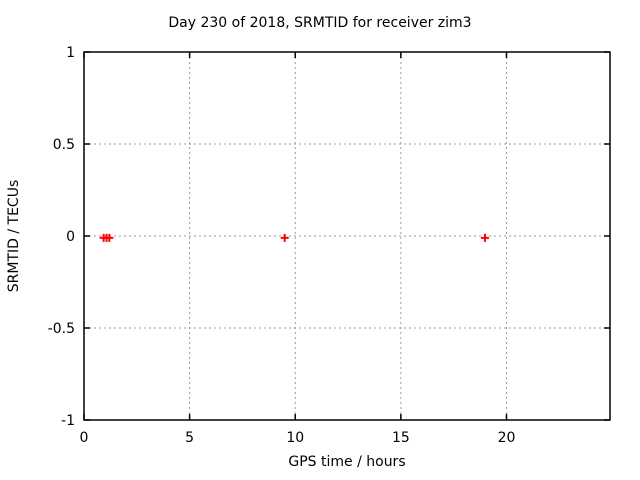 This screenshot has width=640, height=480. What do you see at coordinates (64, 145) in the screenshot?
I see `y-tick-label: 0.5` at bounding box center [64, 145].